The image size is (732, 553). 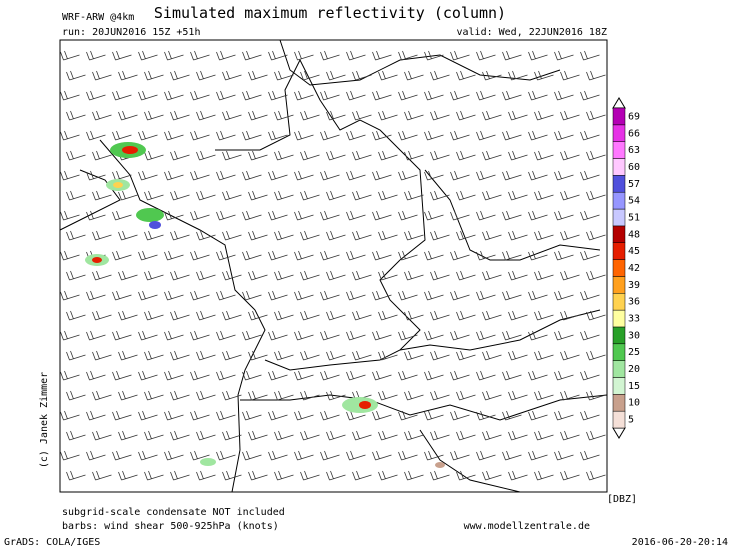 I want to click on colorbar-label: 48, so click(x=634, y=234).